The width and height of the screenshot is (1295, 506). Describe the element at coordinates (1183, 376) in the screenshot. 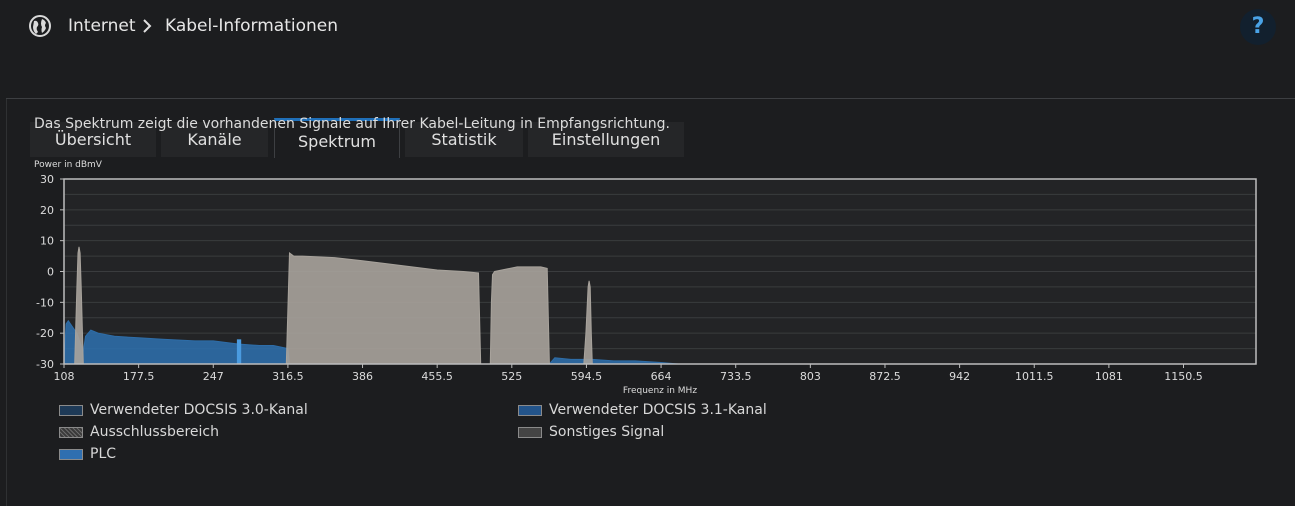

I see `x-tick-label: 1150.5` at that location.